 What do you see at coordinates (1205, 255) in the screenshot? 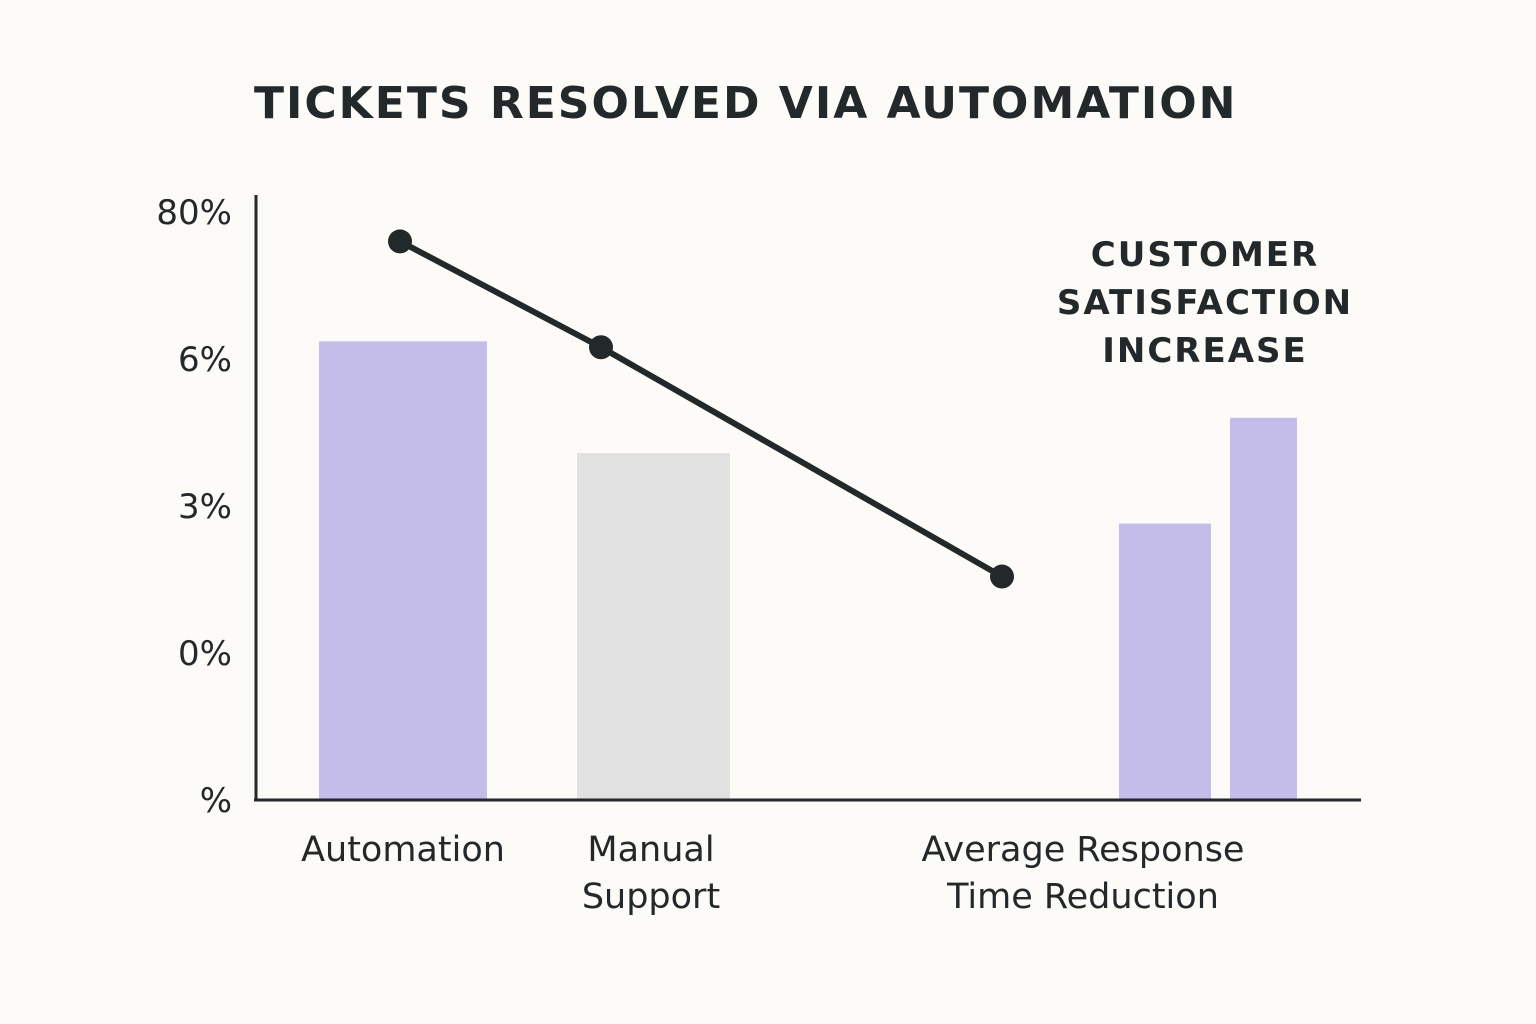
I see `annotation-line: CUSTOMER` at bounding box center [1205, 255].